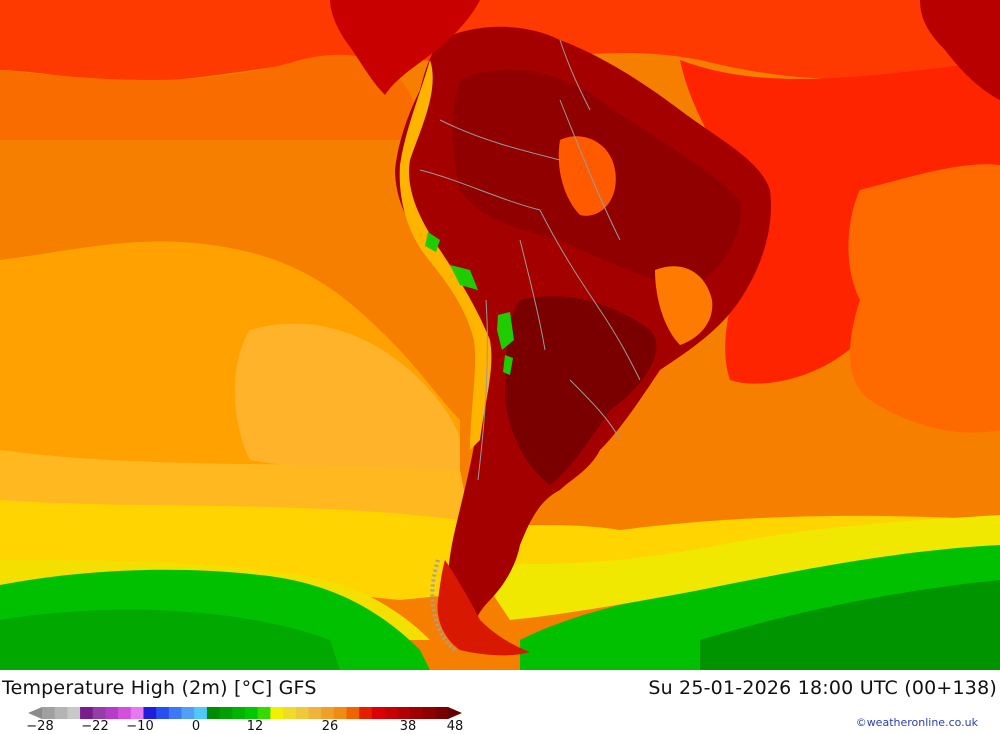  What do you see at coordinates (330, 726) in the screenshot?
I see `legend-tick-label: 26` at bounding box center [330, 726].